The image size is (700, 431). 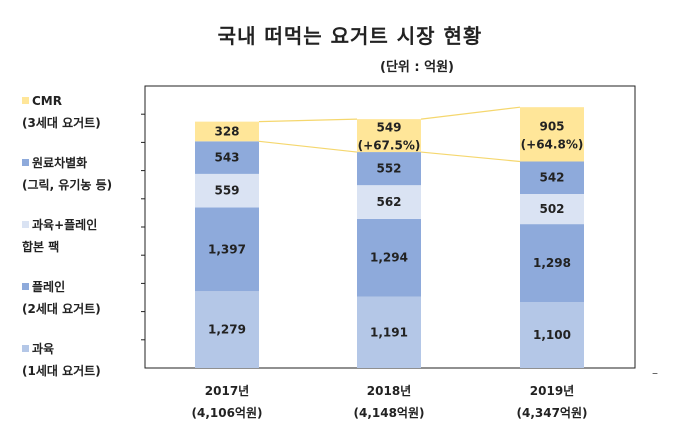 I want to click on bar-value-label: 543, so click(x=226, y=158).